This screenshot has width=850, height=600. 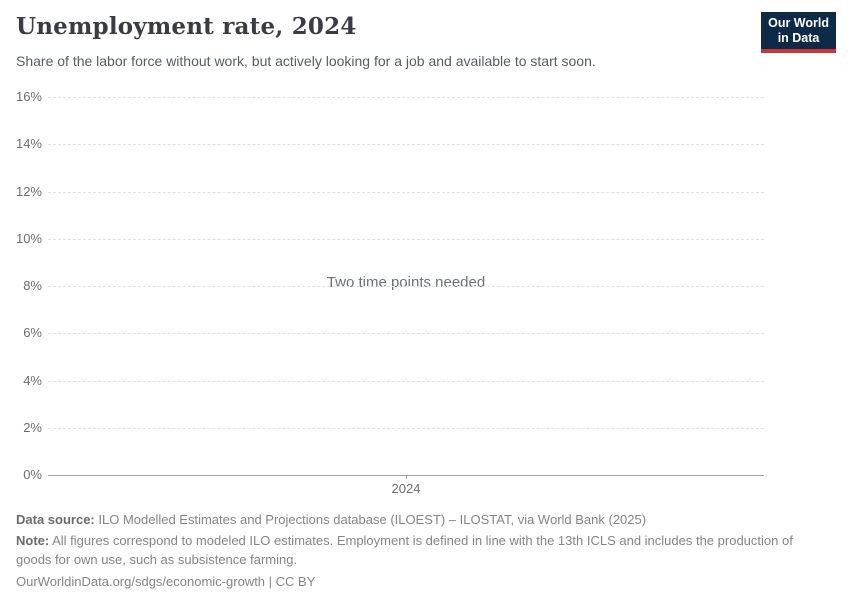 What do you see at coordinates (32, 474) in the screenshot?
I see `y-axis-tick-label: 0%` at bounding box center [32, 474].